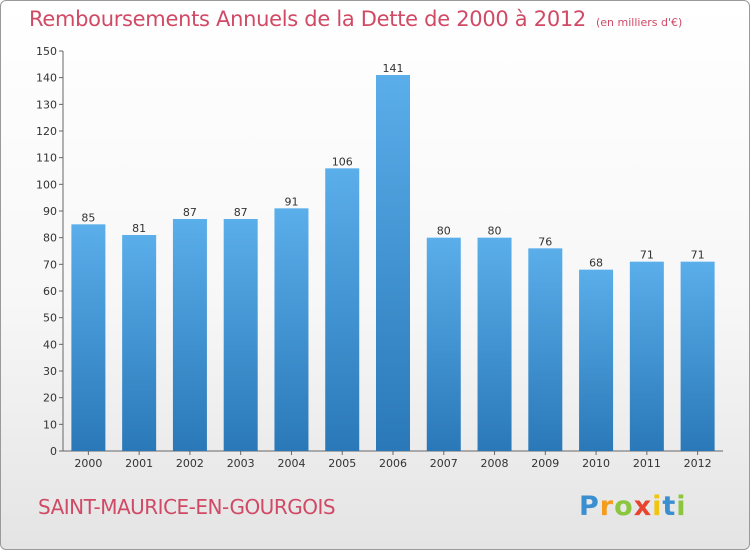  I want to click on x-tick-label: 2007, so click(444, 463).